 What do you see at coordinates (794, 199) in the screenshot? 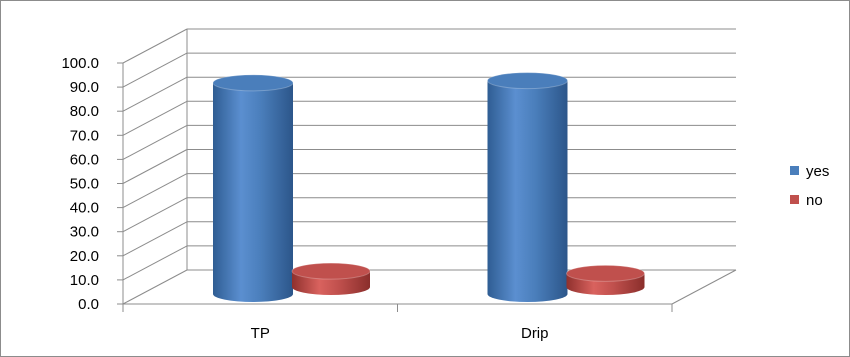
I see `legend-swatch-no` at bounding box center [794, 199].